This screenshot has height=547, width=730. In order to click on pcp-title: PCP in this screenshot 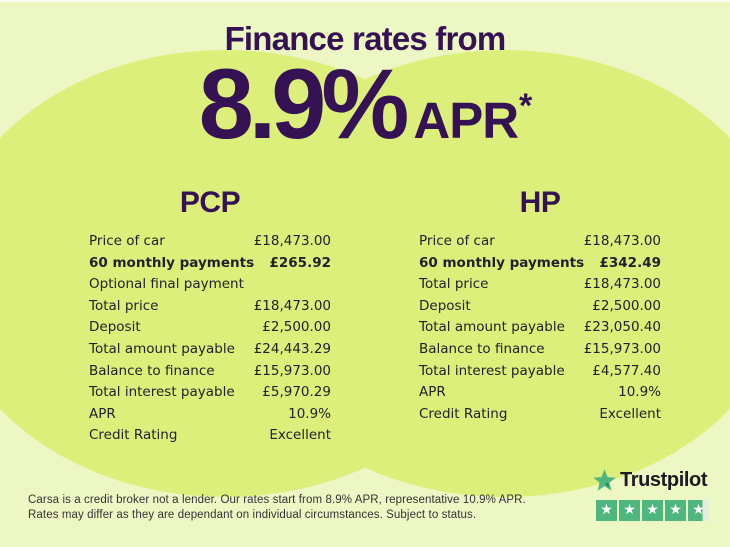, I will do `click(210, 202)`.